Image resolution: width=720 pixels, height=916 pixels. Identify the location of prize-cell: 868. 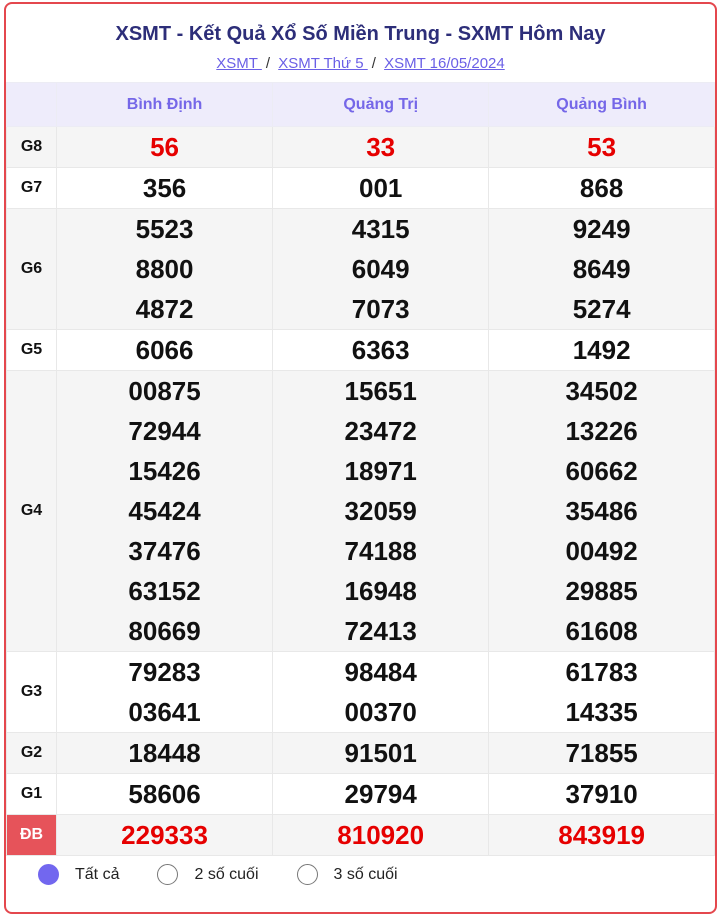
(601, 188).